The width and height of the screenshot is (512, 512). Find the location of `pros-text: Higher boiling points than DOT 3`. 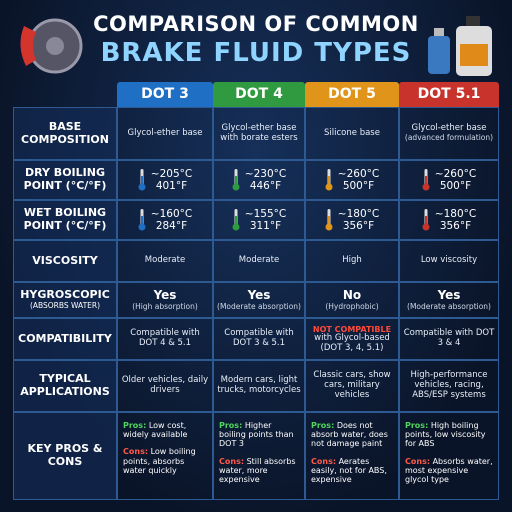

pros-text: Higher boiling points than DOT 3 is located at coordinates (256, 435).